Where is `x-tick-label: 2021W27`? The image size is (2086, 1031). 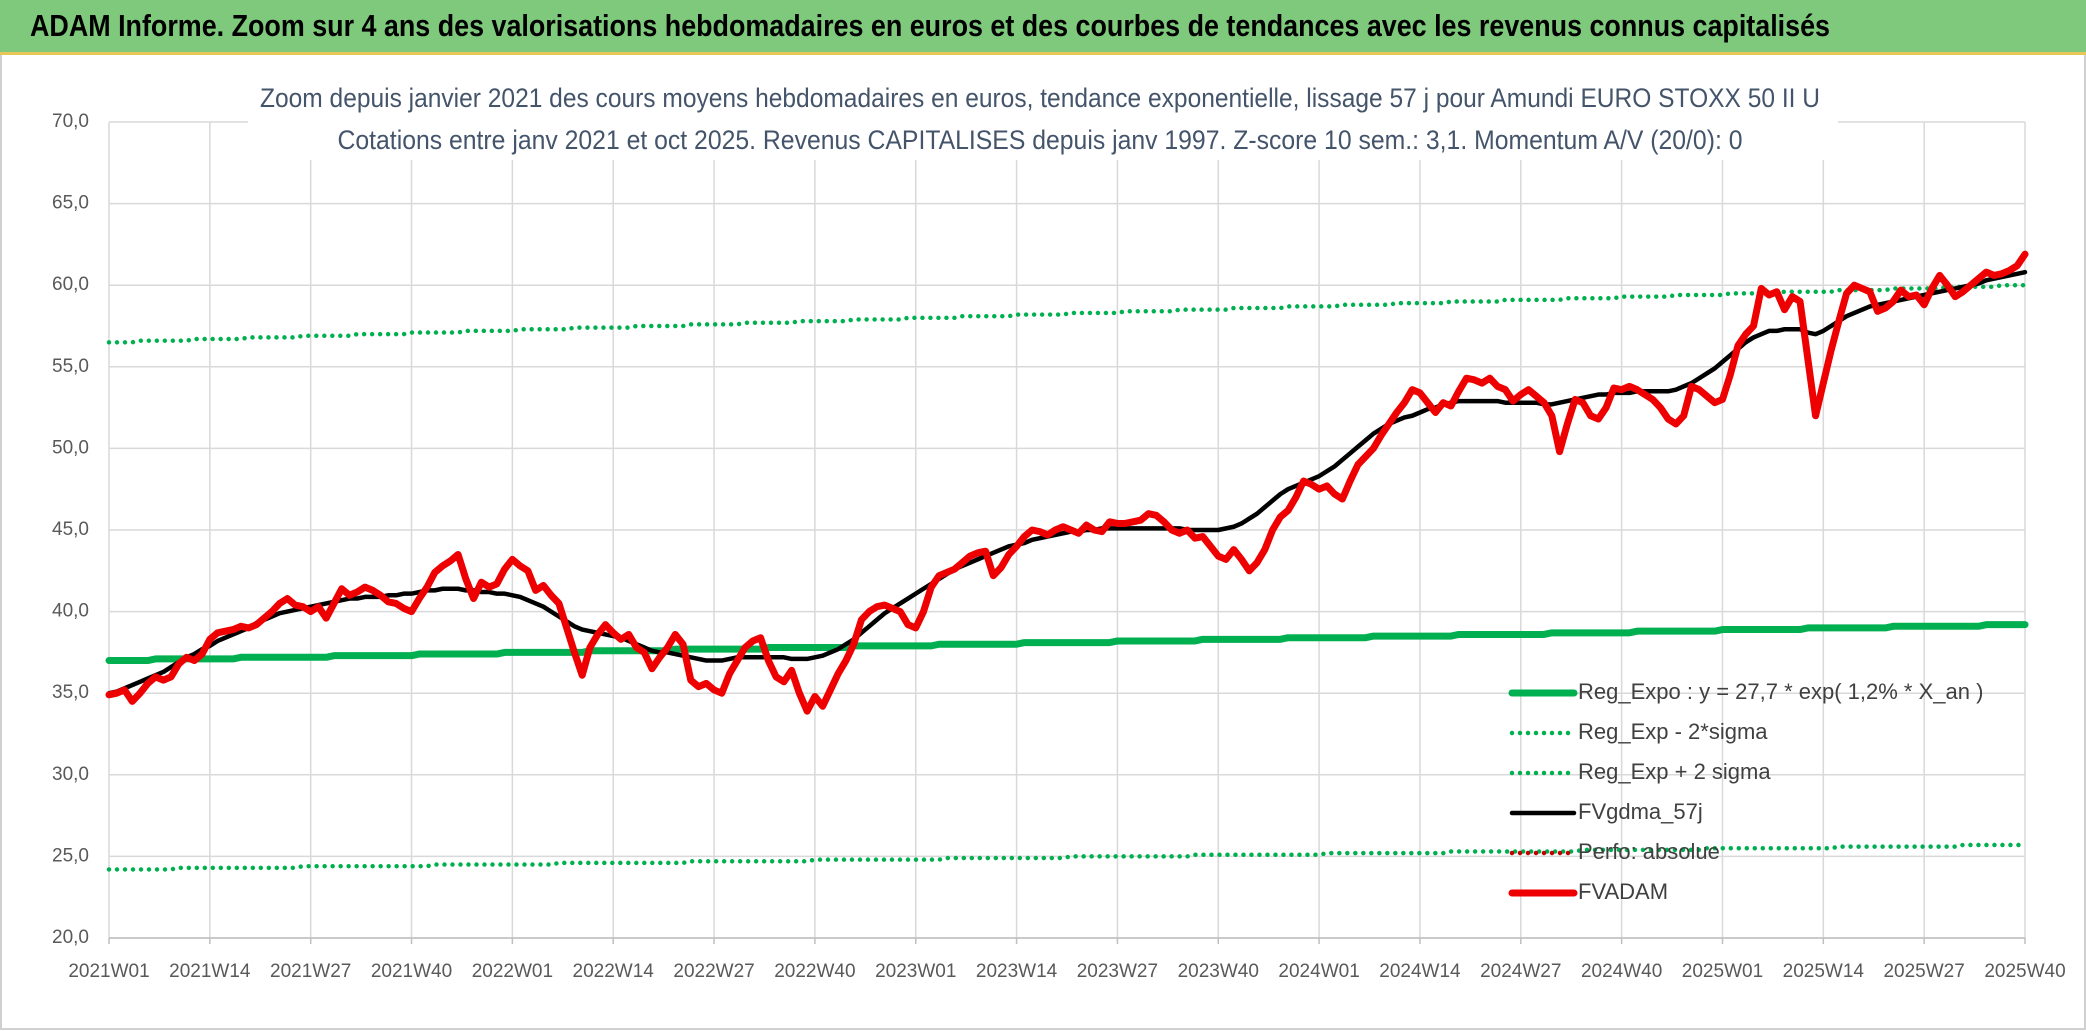
x-tick-label: 2021W27 is located at coordinates (310, 971).